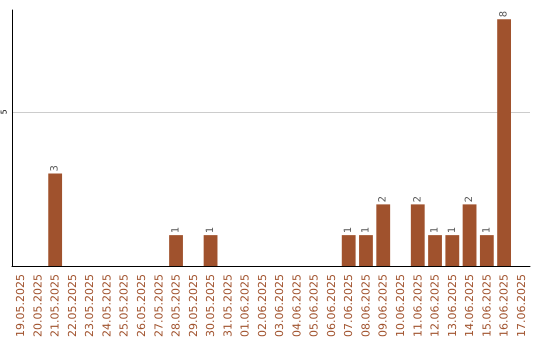  What do you see at coordinates (159, 306) in the screenshot?
I see `x-tick-label: 27.05.2025` at bounding box center [159, 306].